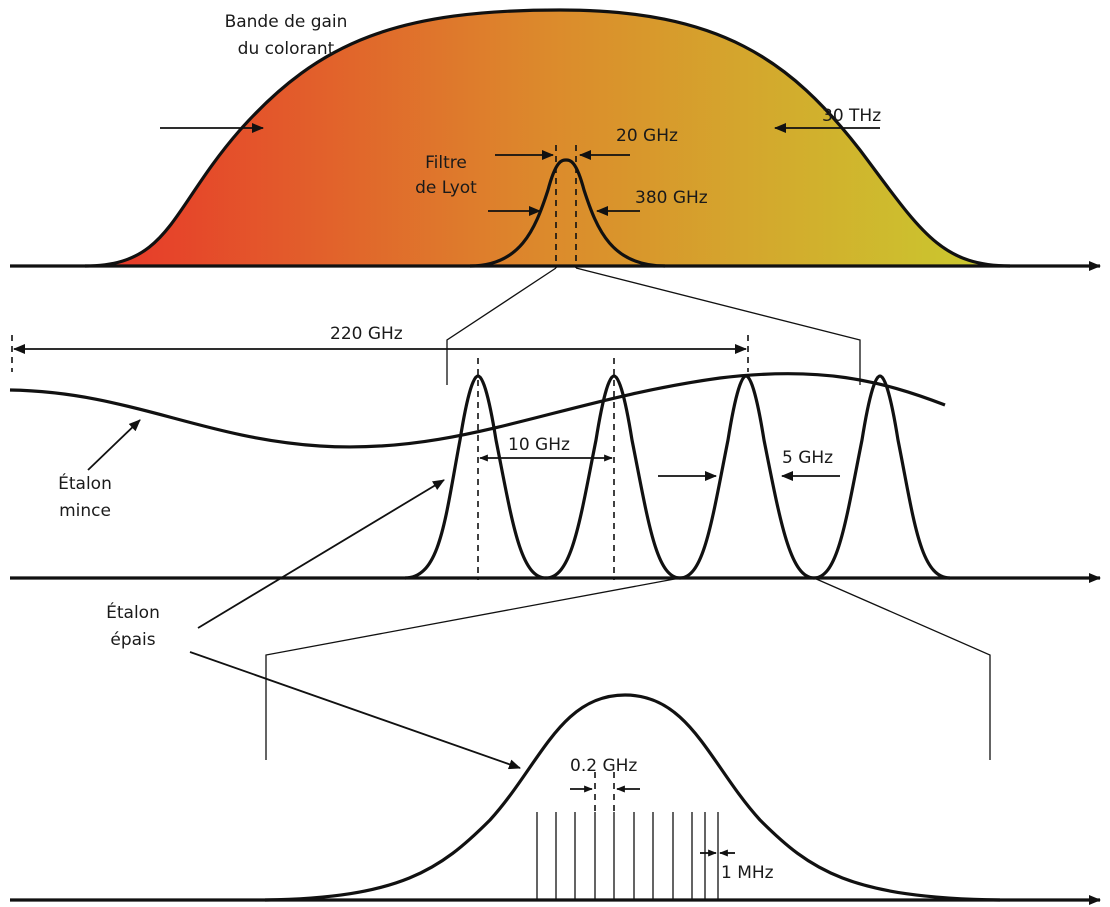  I want to click on gain-band-label-2: du colorant, so click(286, 49).